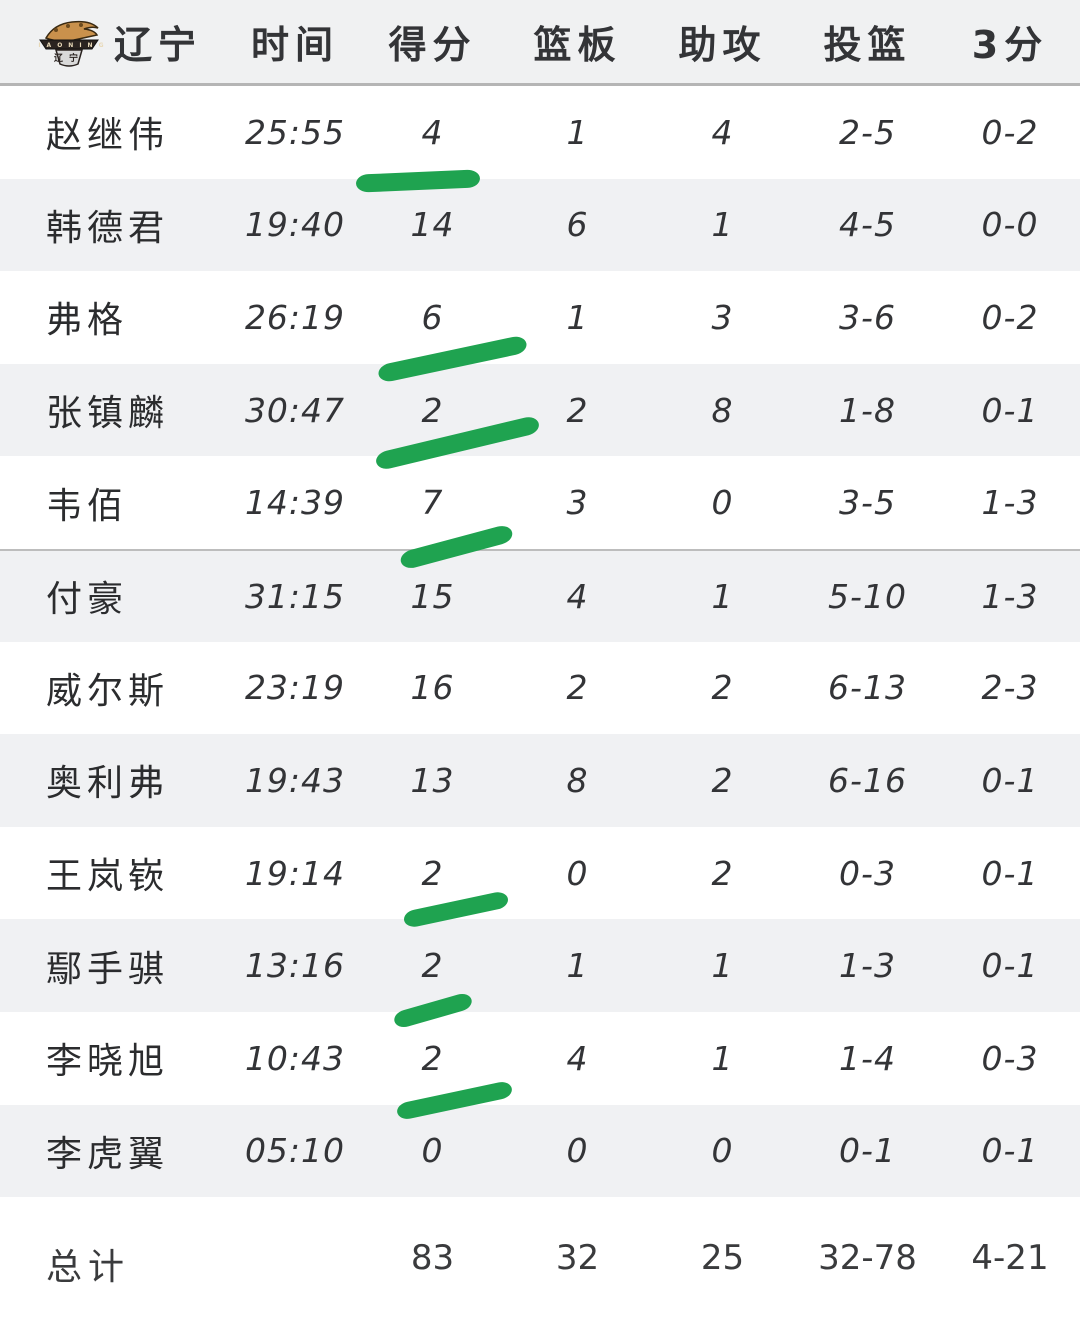  I want to click on field-goals-value: 6-13, so click(867, 688).